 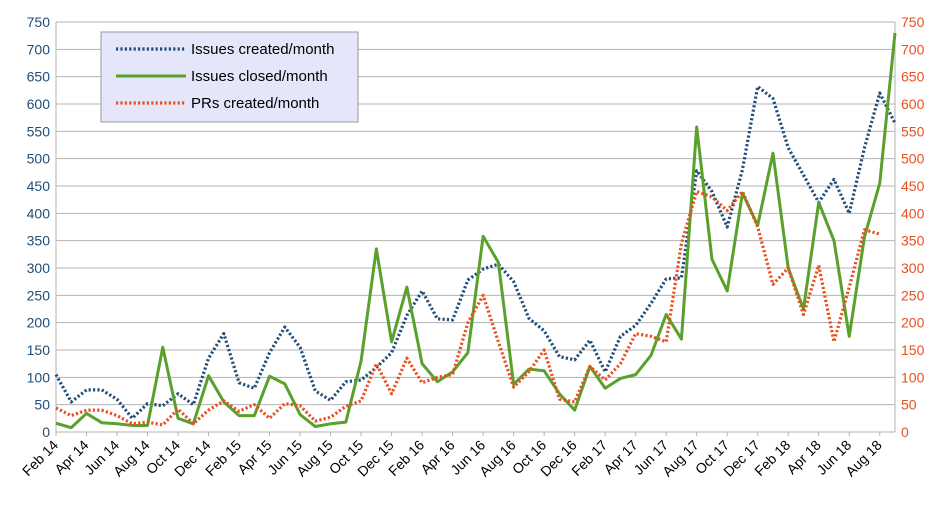 I want to click on y-tick-label-right: 350, so click(x=913, y=241).